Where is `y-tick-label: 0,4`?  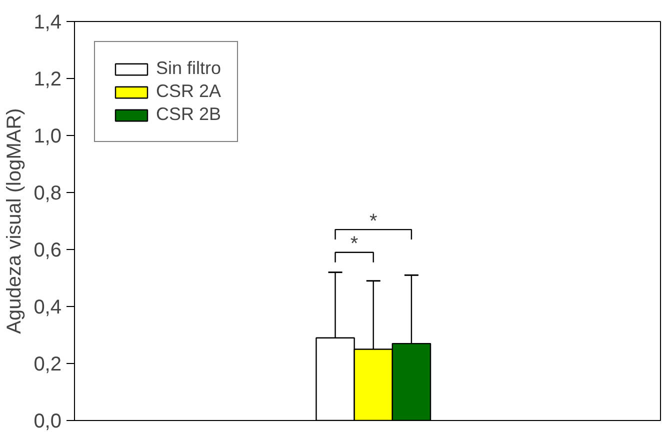 y-tick-label: 0,4 is located at coordinates (48, 307).